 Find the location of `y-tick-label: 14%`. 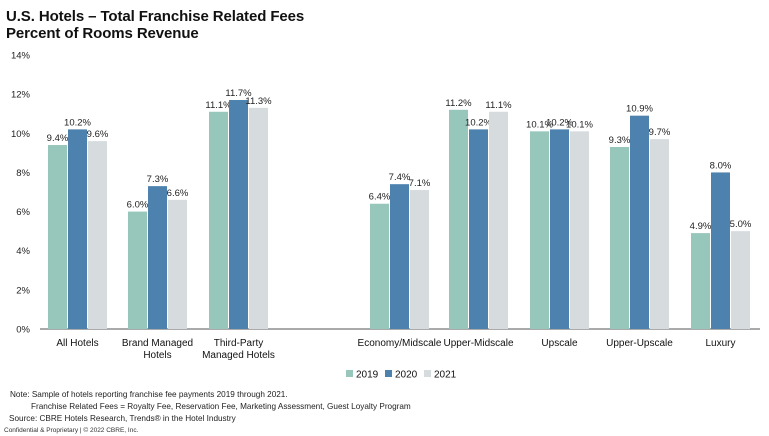

y-tick-label: 14% is located at coordinates (21, 56).